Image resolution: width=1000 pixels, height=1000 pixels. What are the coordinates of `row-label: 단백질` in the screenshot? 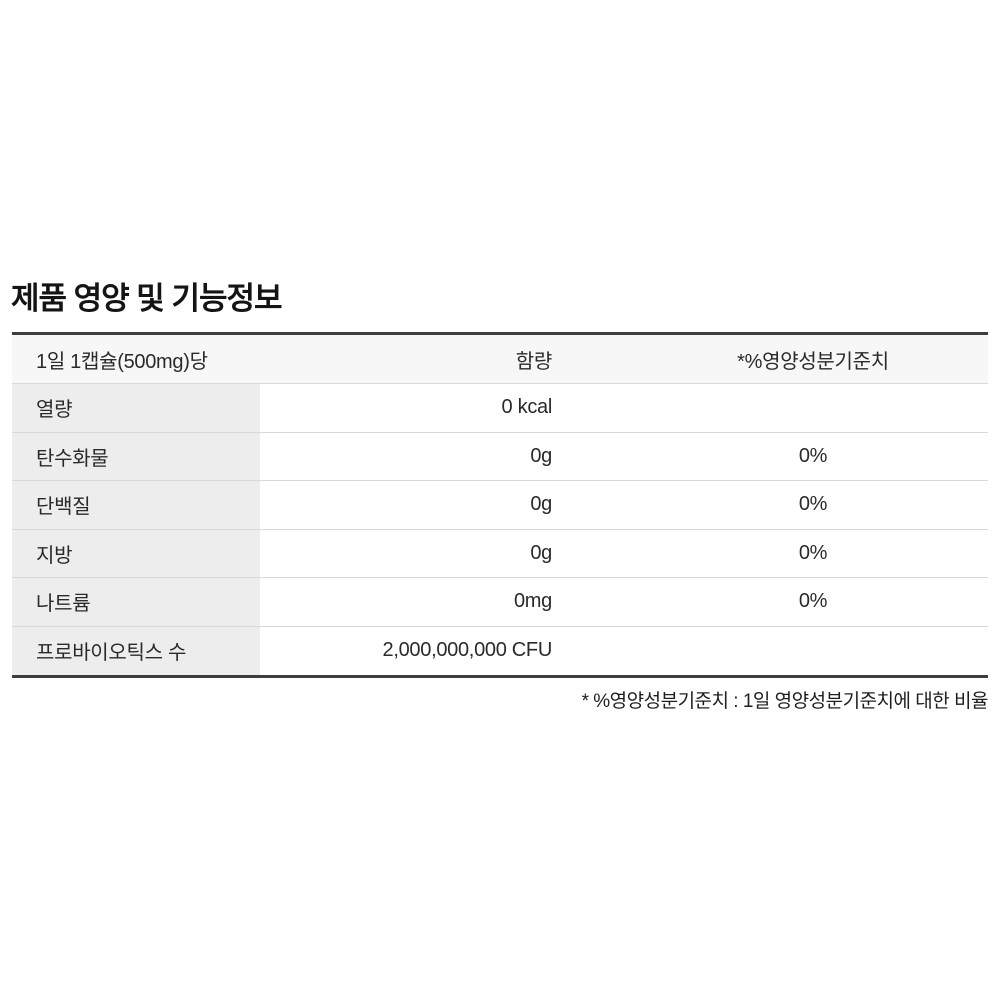 It's located at (136, 505).